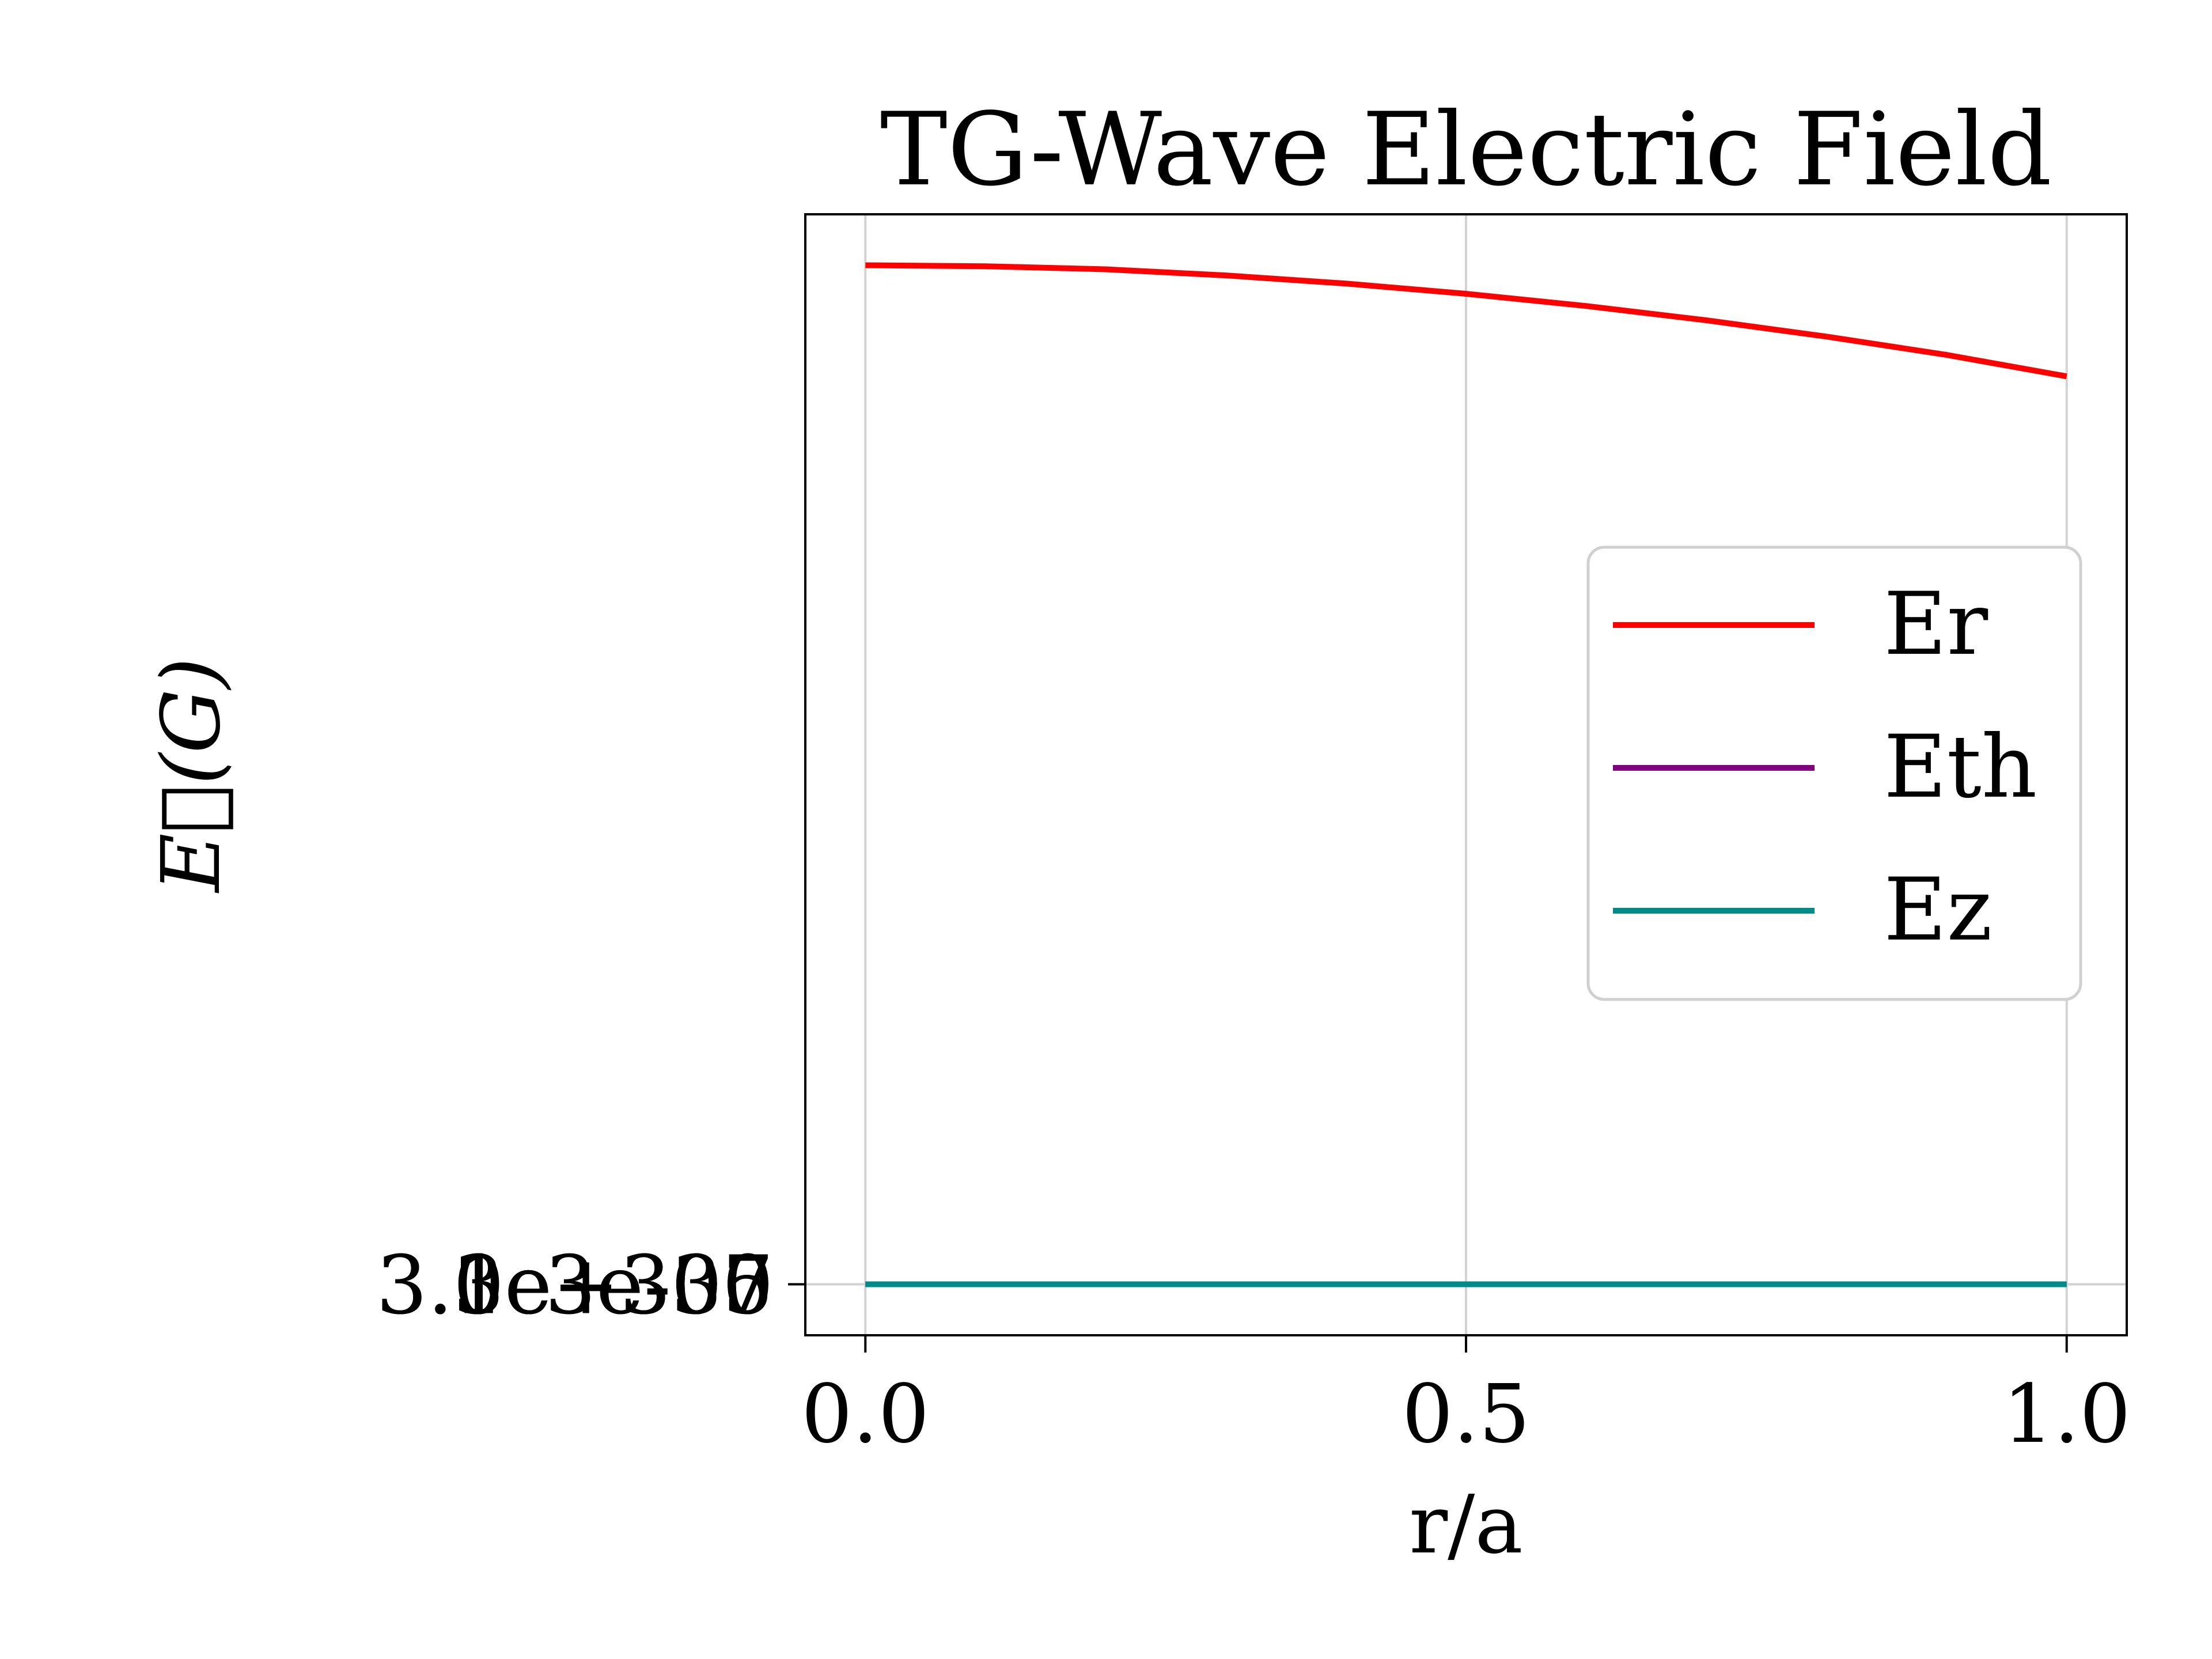  What do you see at coordinates (1466, 1414) in the screenshot?
I see `x-tick-label: 0.5` at bounding box center [1466, 1414].